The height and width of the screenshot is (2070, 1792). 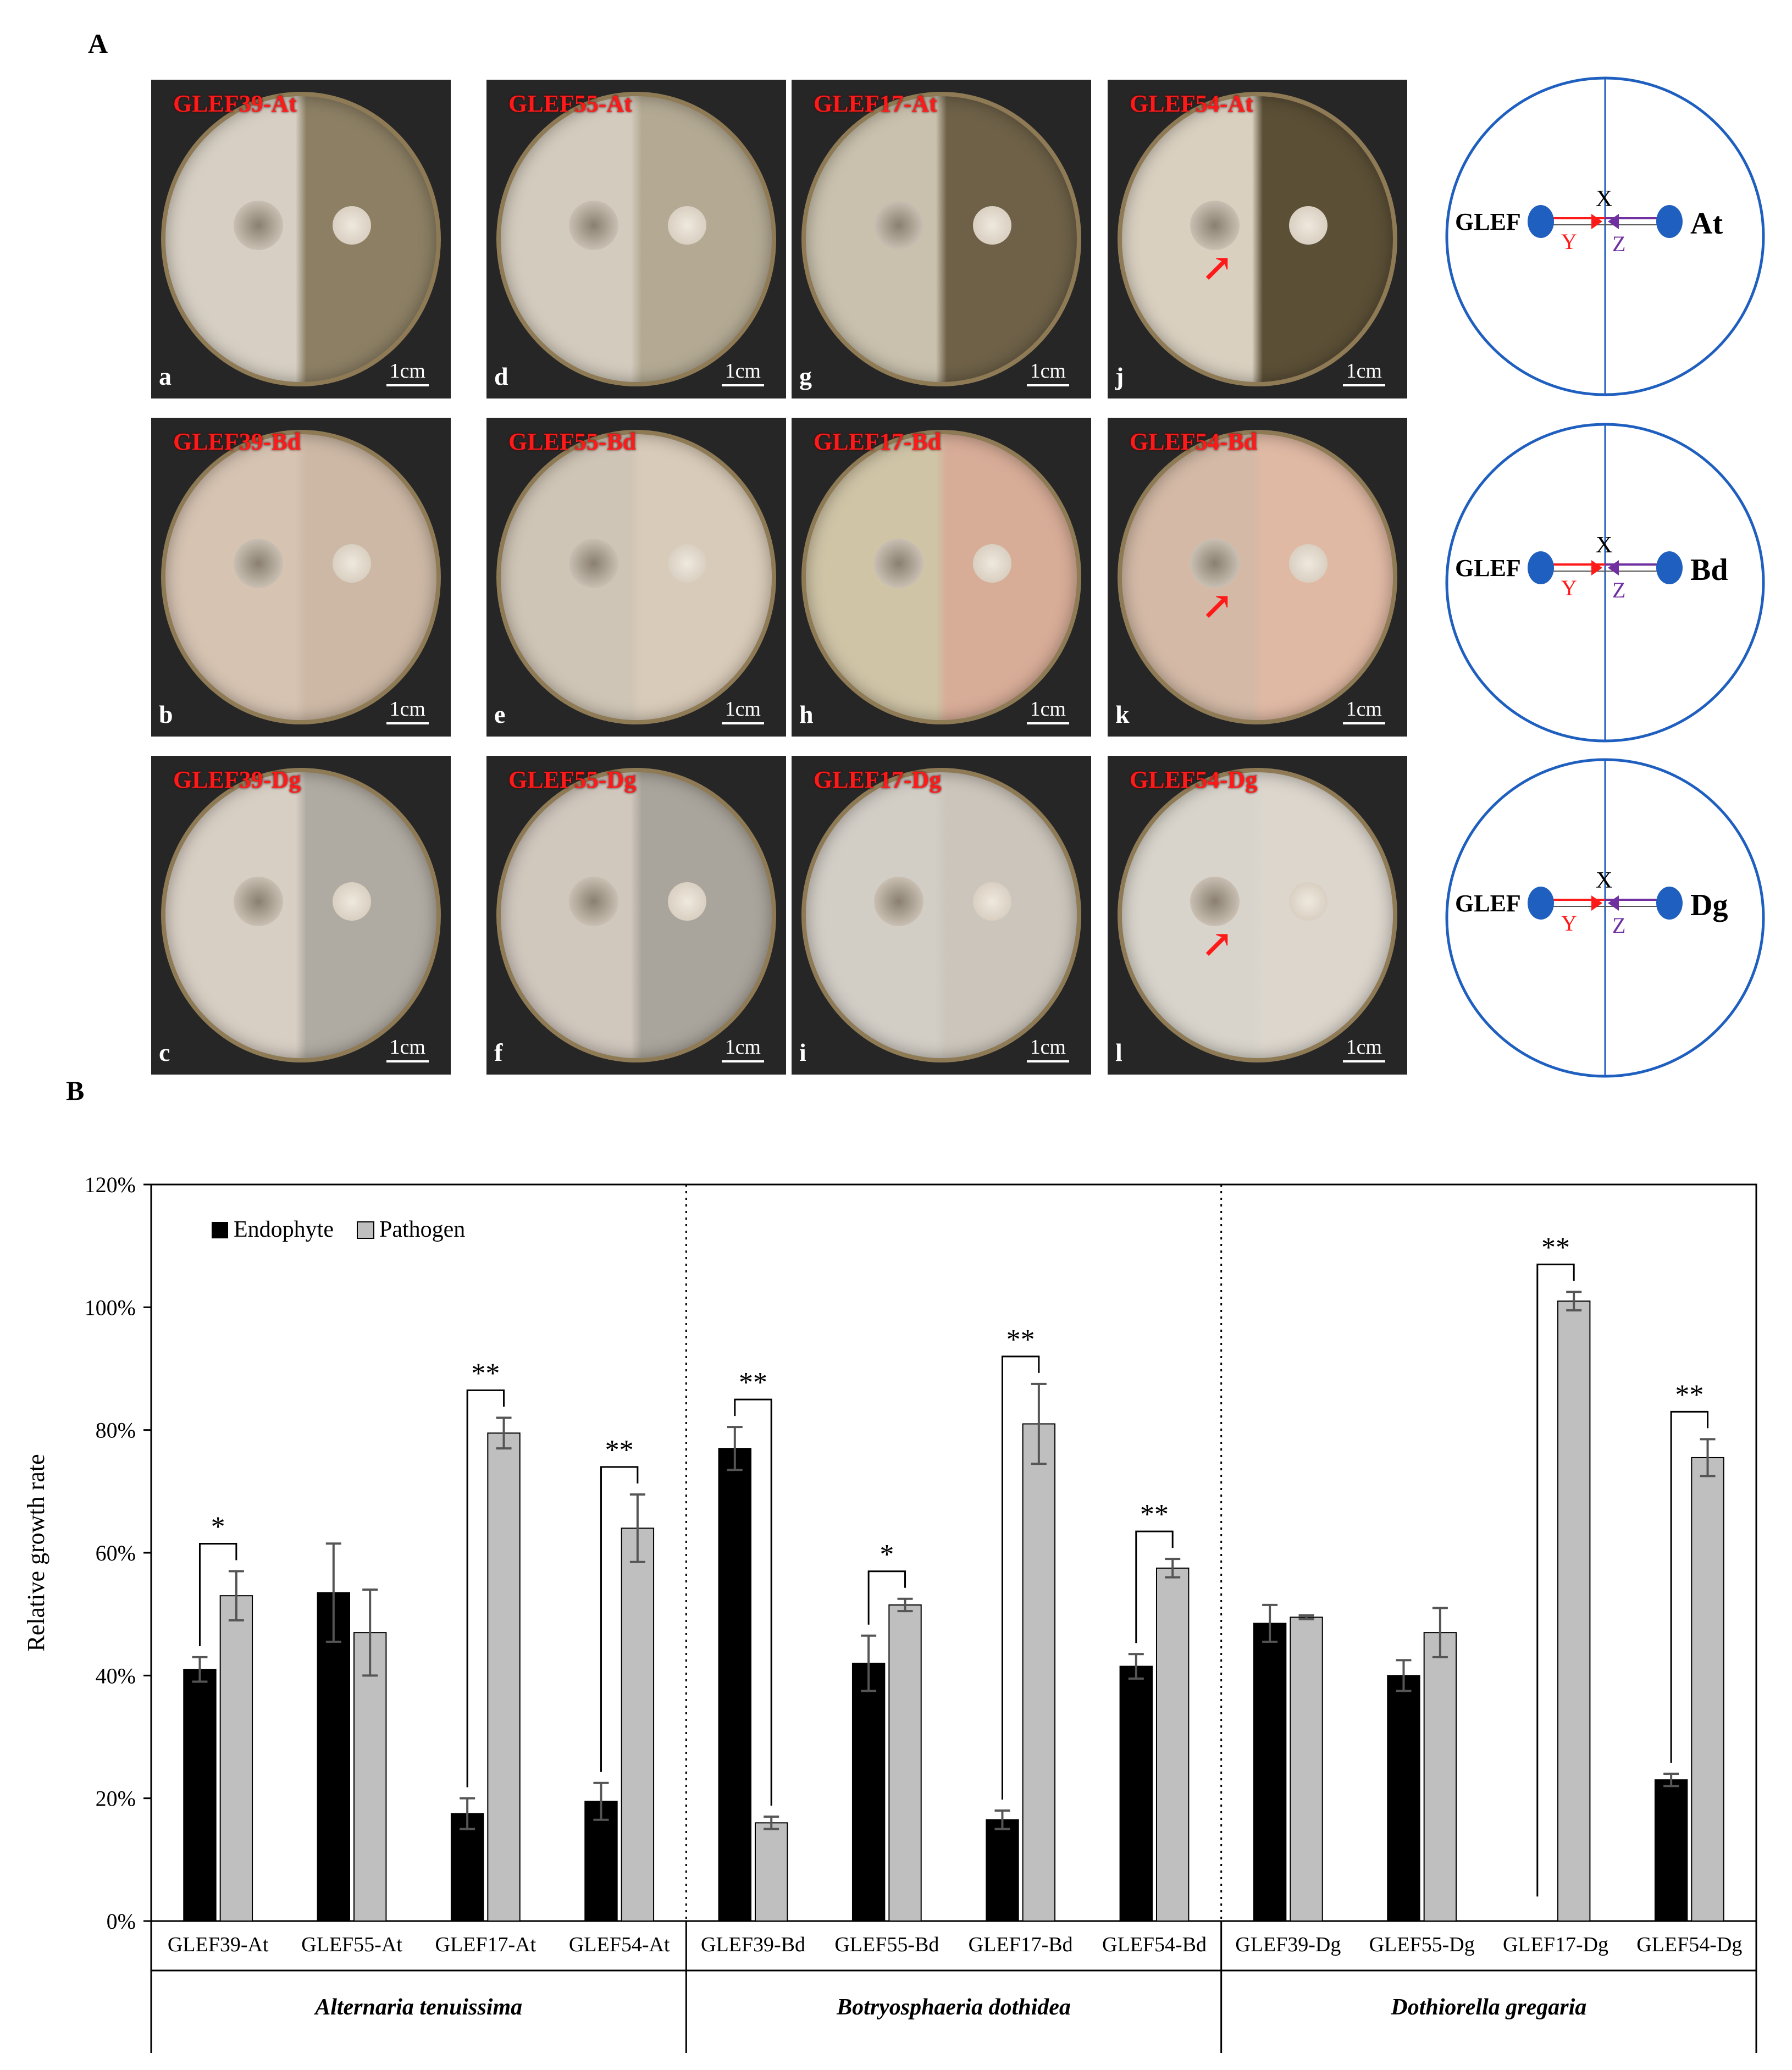 What do you see at coordinates (166, 376) in the screenshot?
I see `photo-sub-letter: a` at bounding box center [166, 376].